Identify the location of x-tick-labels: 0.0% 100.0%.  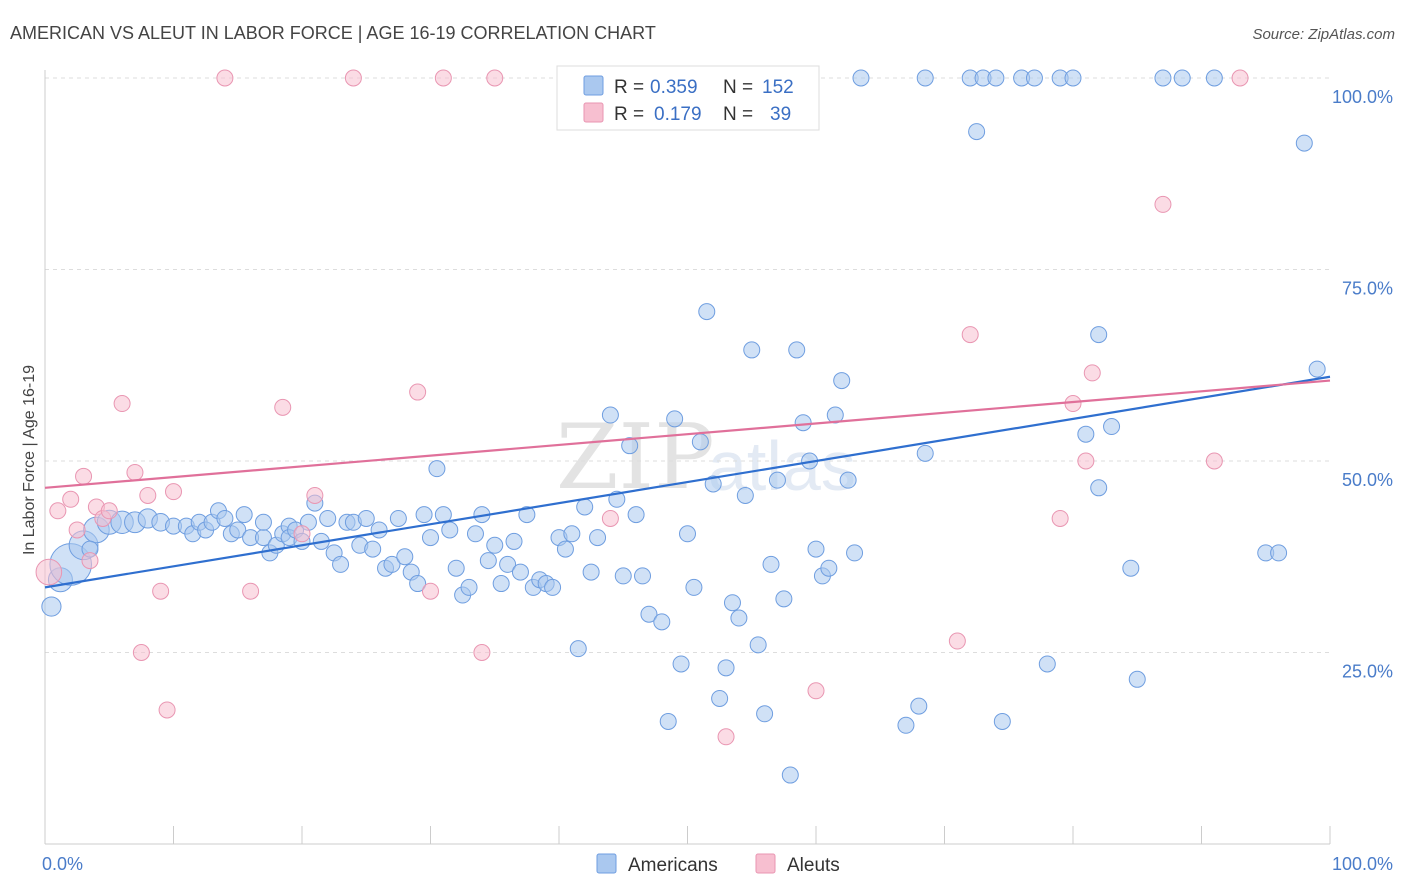
(717, 864).